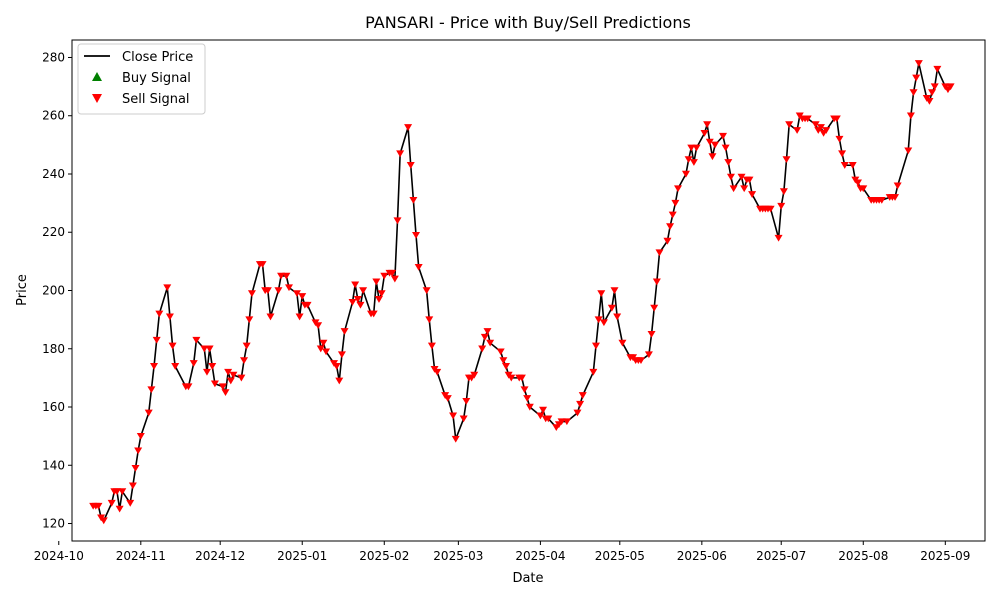  I want to click on x-tick-label: 2025-06, so click(702, 556).